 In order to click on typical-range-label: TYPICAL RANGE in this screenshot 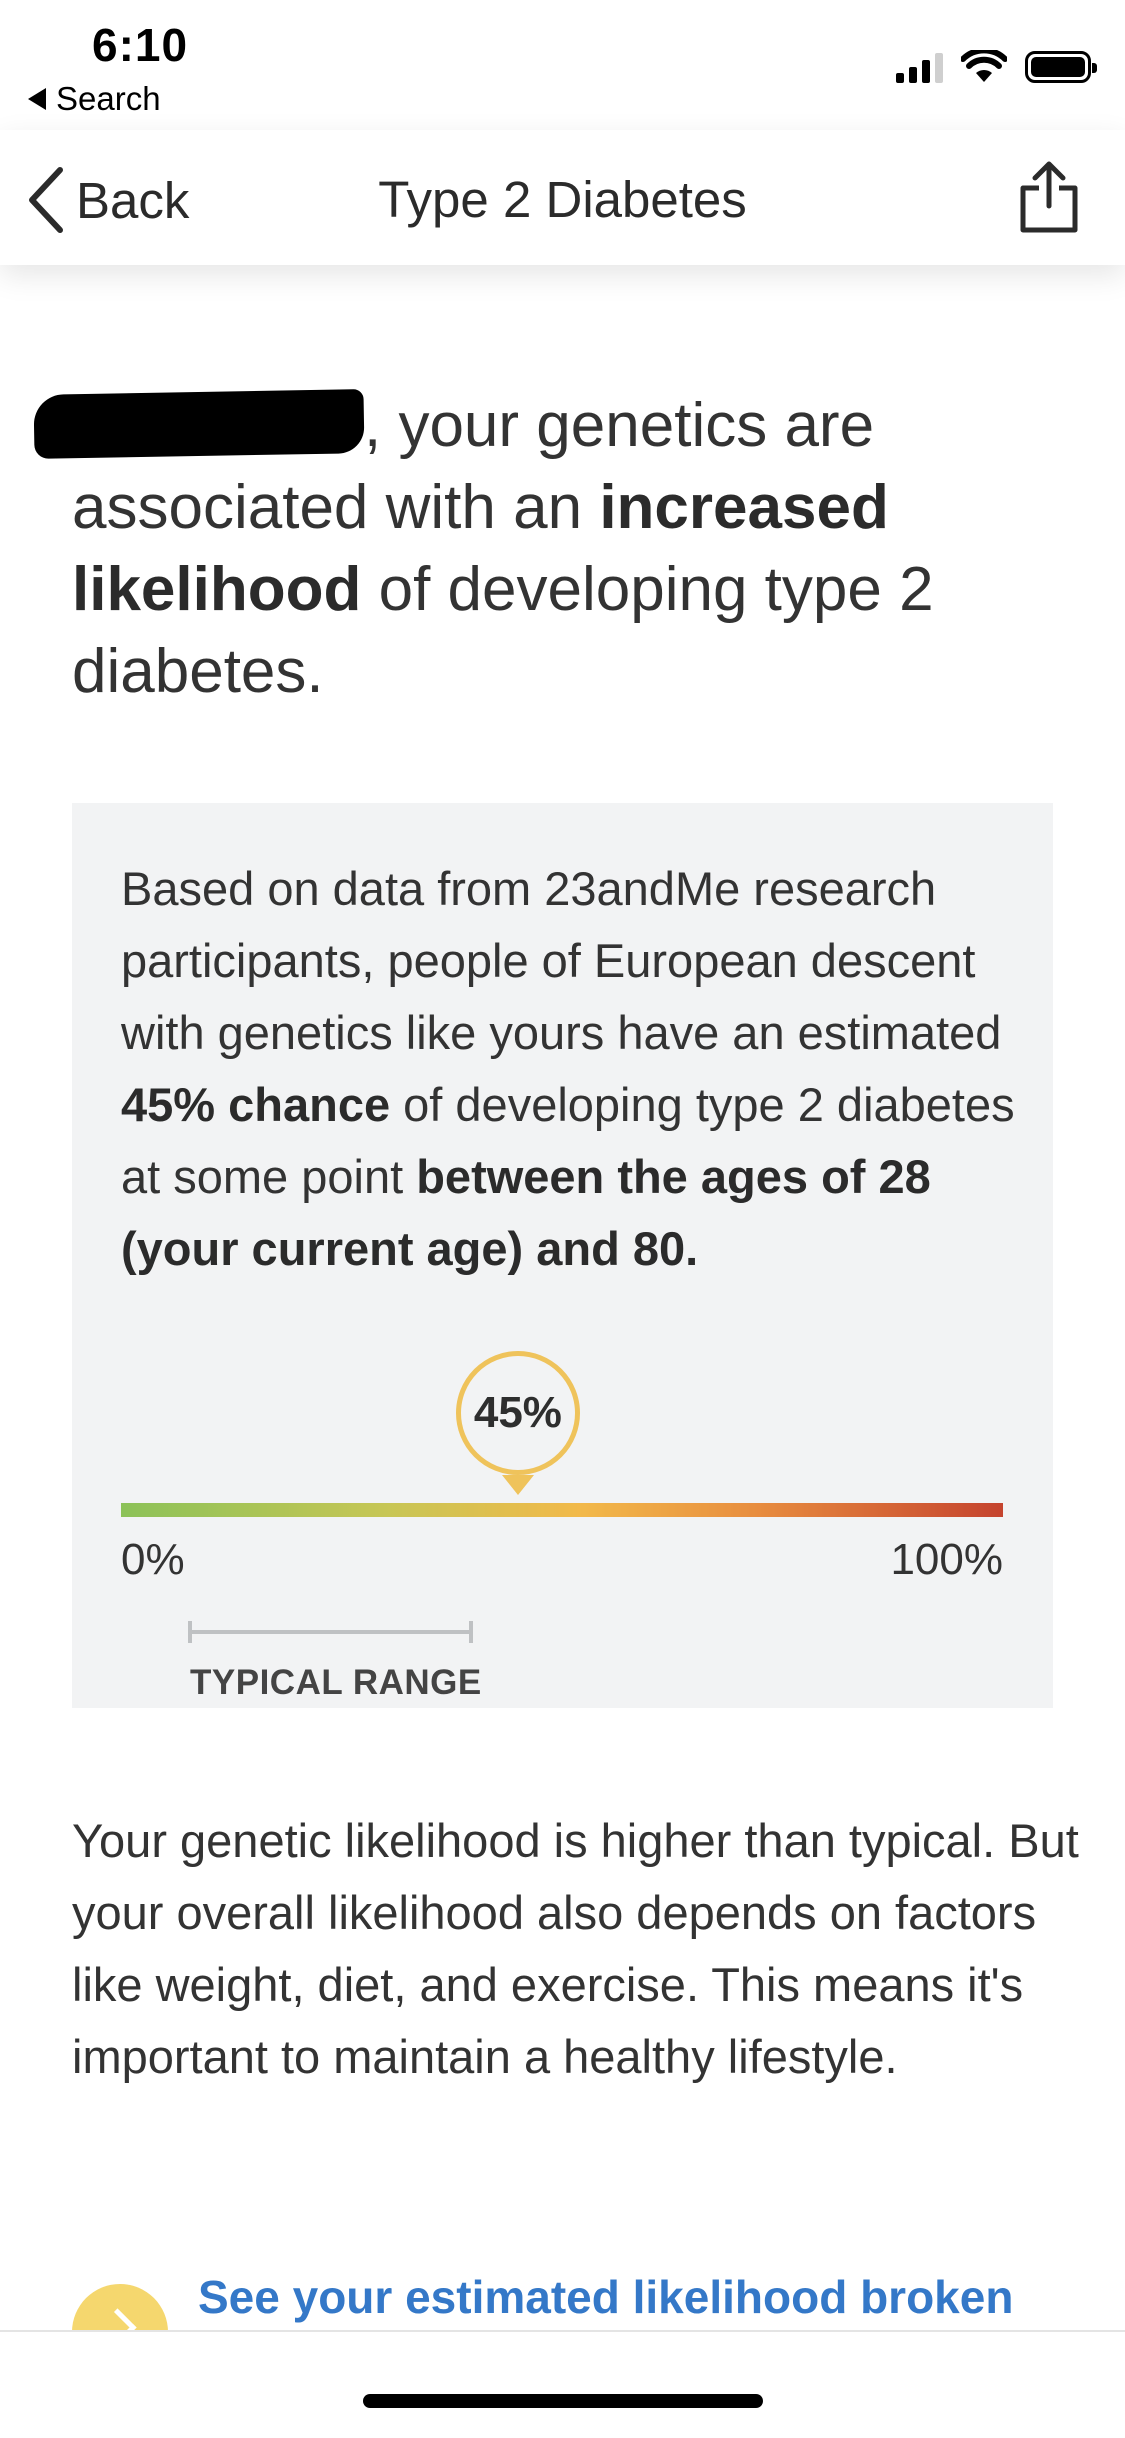, I will do `click(336, 1682)`.